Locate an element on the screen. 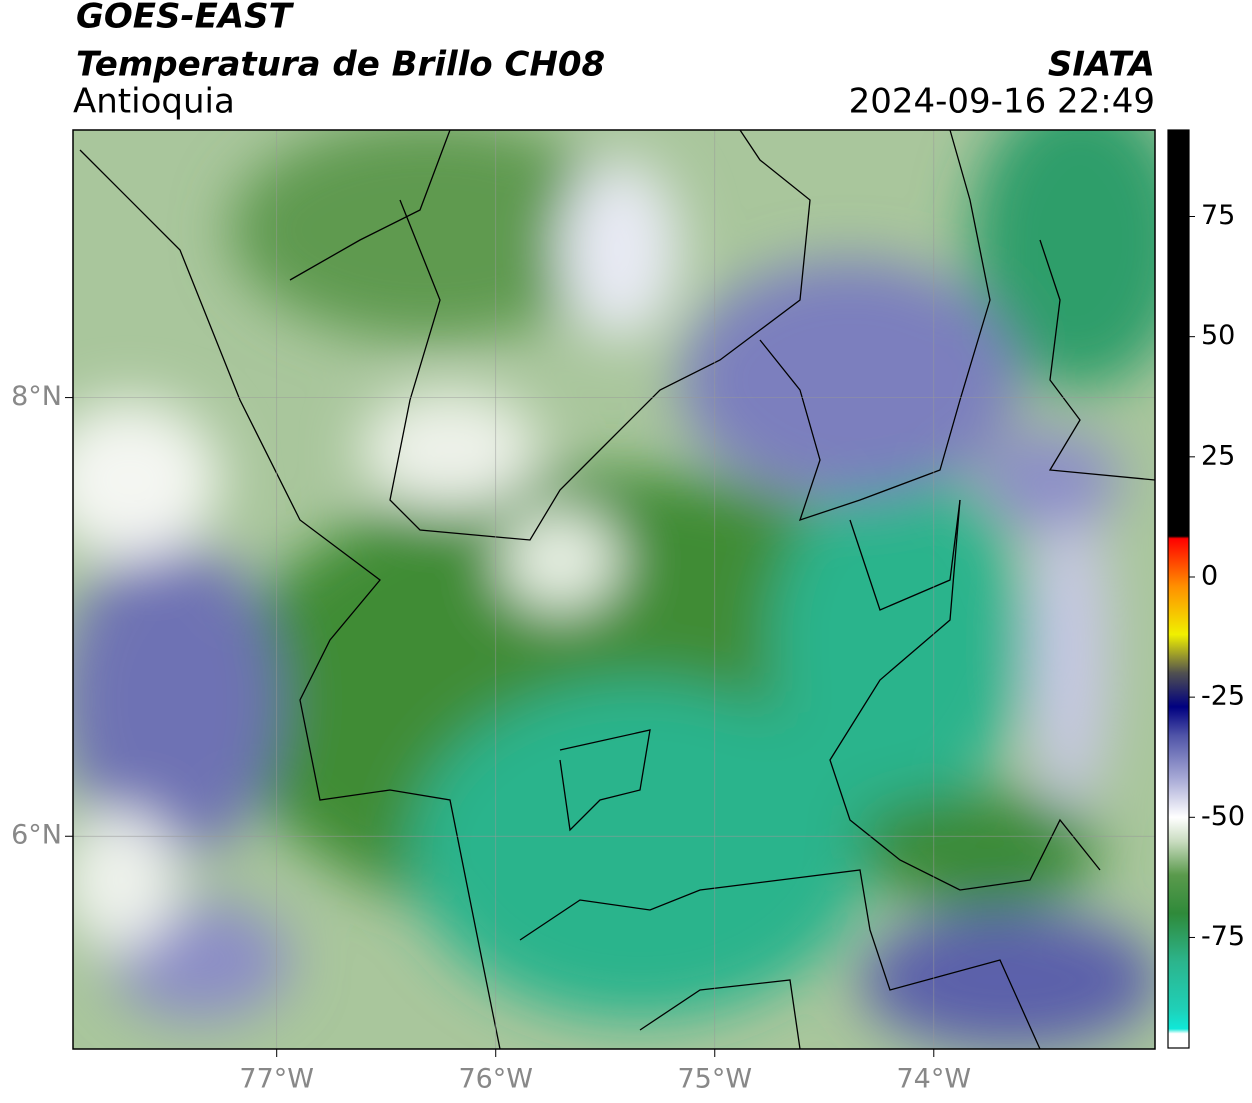 This screenshot has width=1252, height=1103. lat-tick-label: 6°N is located at coordinates (36, 835).